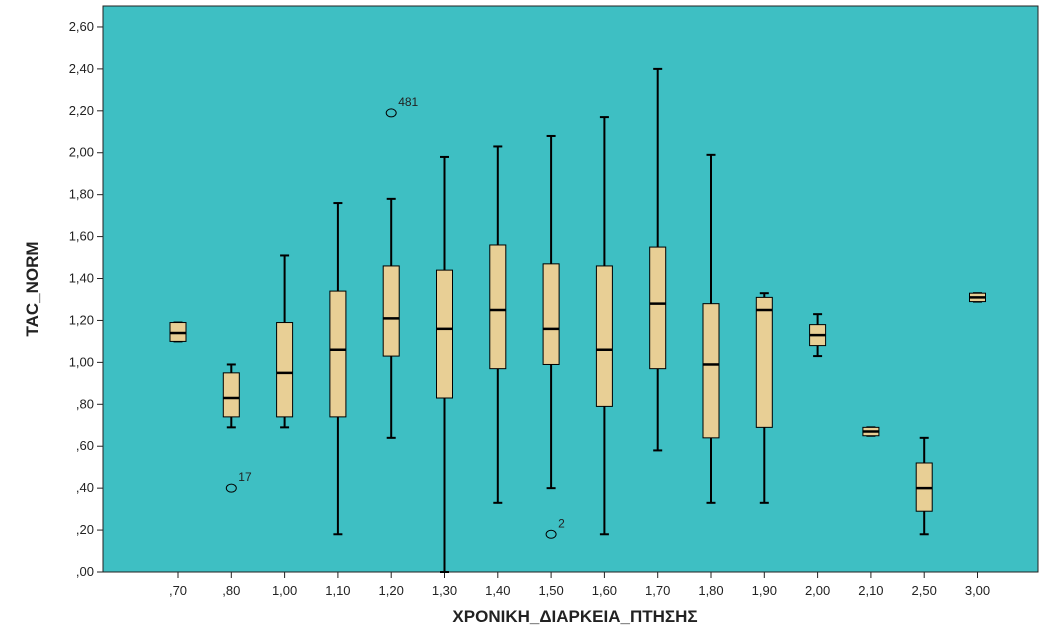  What do you see at coordinates (604, 590) in the screenshot?
I see `x-tick-label: 1,60` at bounding box center [604, 590].